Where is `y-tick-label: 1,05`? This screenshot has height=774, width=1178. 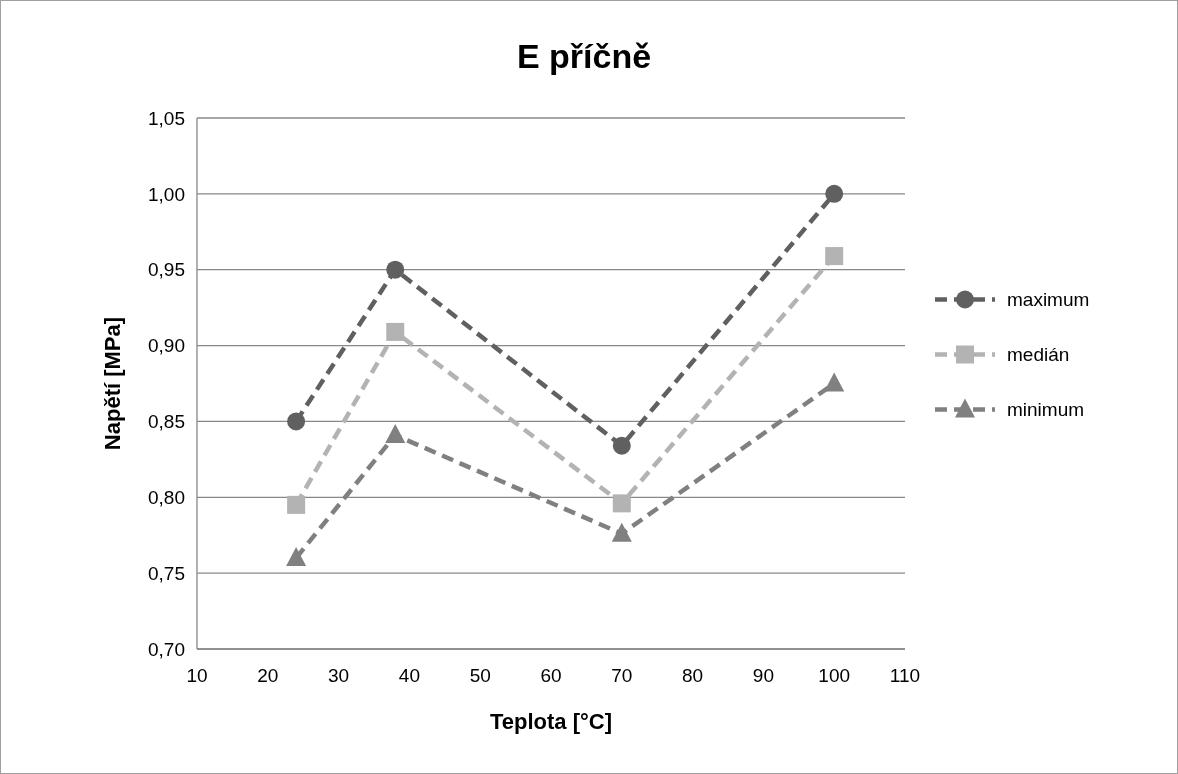 y-tick-label: 1,05 is located at coordinates (166, 118).